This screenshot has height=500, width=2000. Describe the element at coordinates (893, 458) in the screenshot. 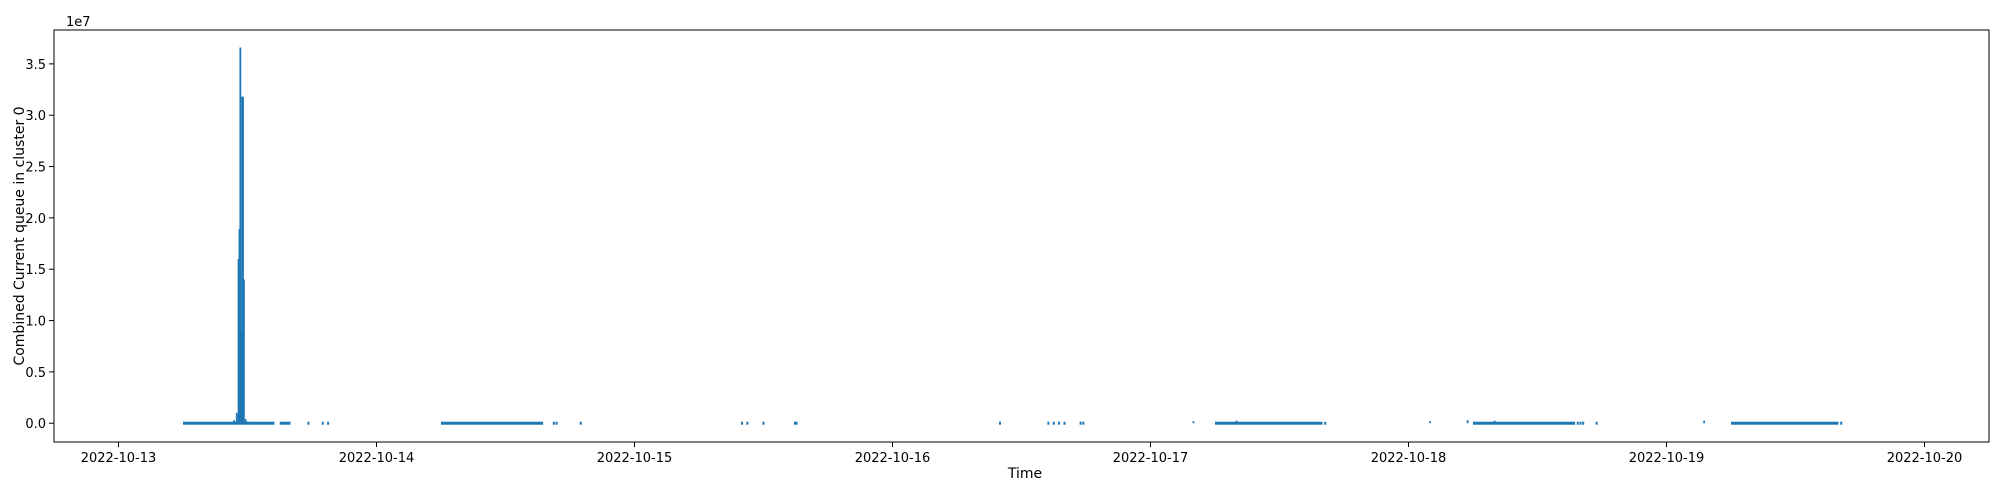

I see `x-tick-label: 2022-10-16` at that location.